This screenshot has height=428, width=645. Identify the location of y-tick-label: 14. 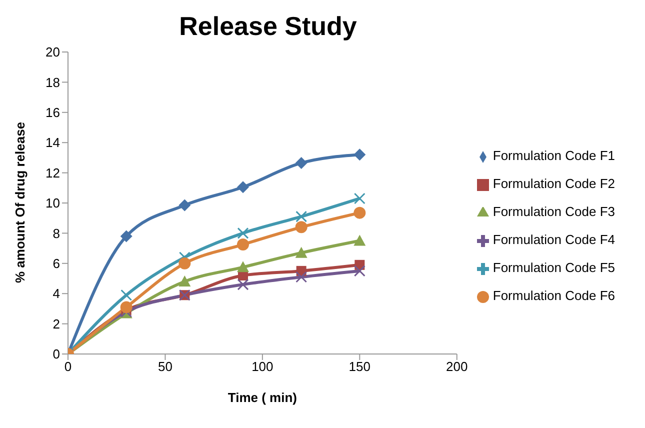
(53, 142).